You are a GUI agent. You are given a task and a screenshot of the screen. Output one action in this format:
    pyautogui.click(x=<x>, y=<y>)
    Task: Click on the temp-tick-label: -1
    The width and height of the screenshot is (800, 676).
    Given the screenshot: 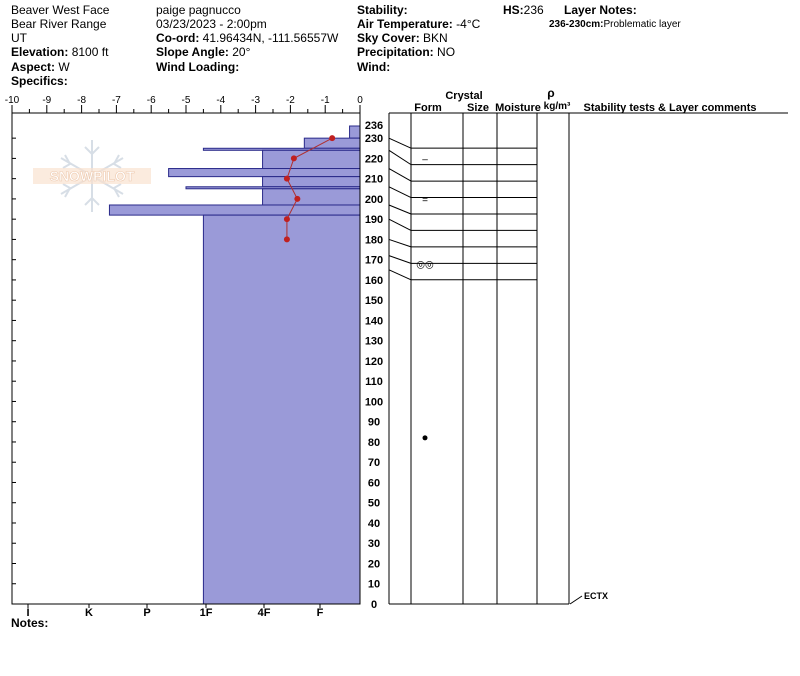 What is the action you would take?
    pyautogui.click(x=325, y=100)
    